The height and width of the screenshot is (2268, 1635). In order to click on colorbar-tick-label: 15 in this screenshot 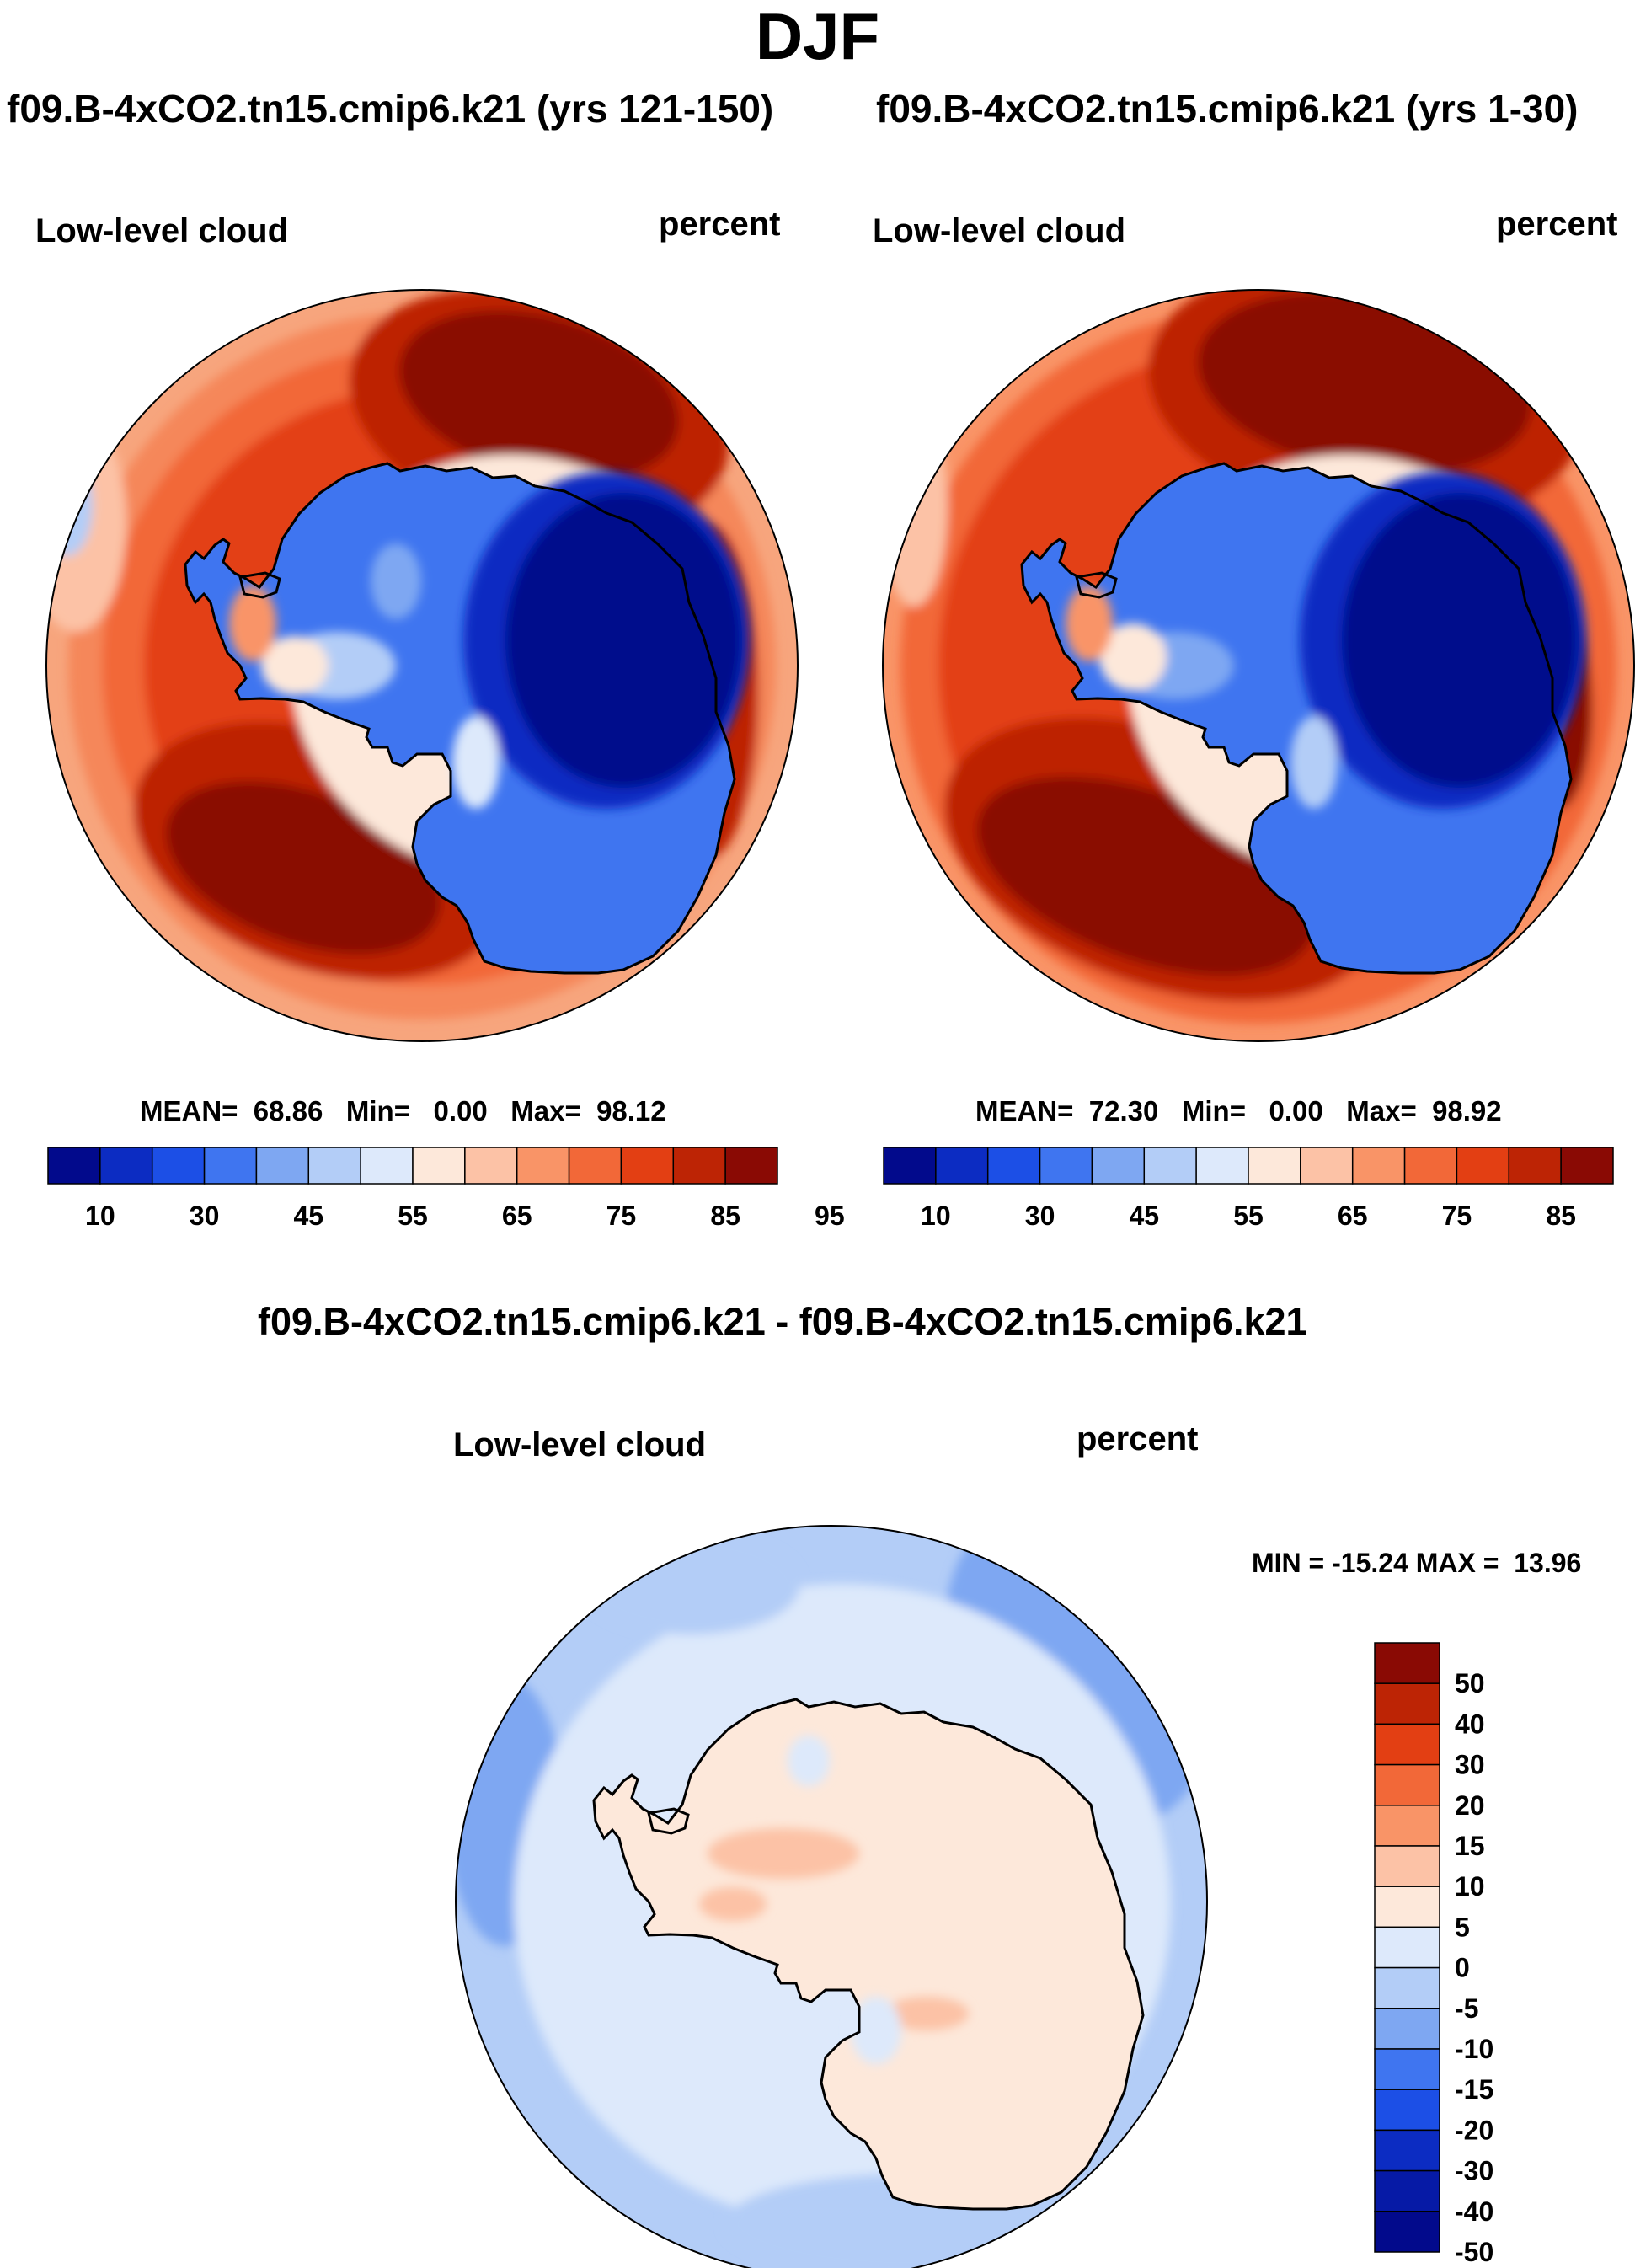, I will do `click(1470, 1846)`.